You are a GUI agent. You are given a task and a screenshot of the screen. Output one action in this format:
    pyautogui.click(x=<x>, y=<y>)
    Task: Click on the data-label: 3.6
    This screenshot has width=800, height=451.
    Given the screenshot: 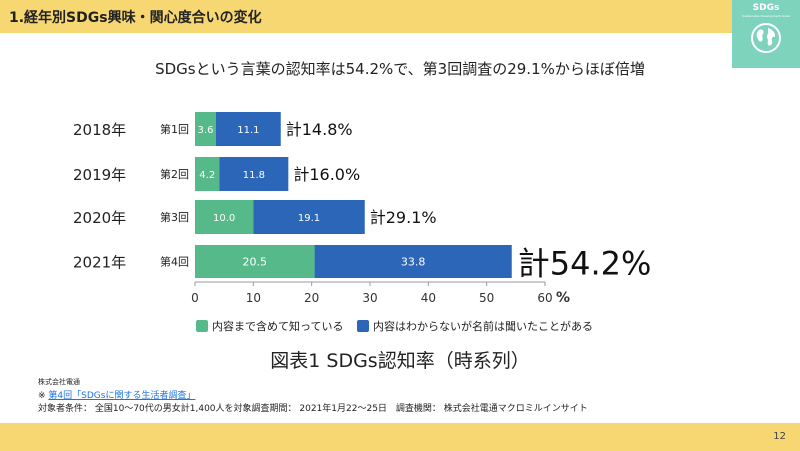 What is the action you would take?
    pyautogui.click(x=206, y=130)
    